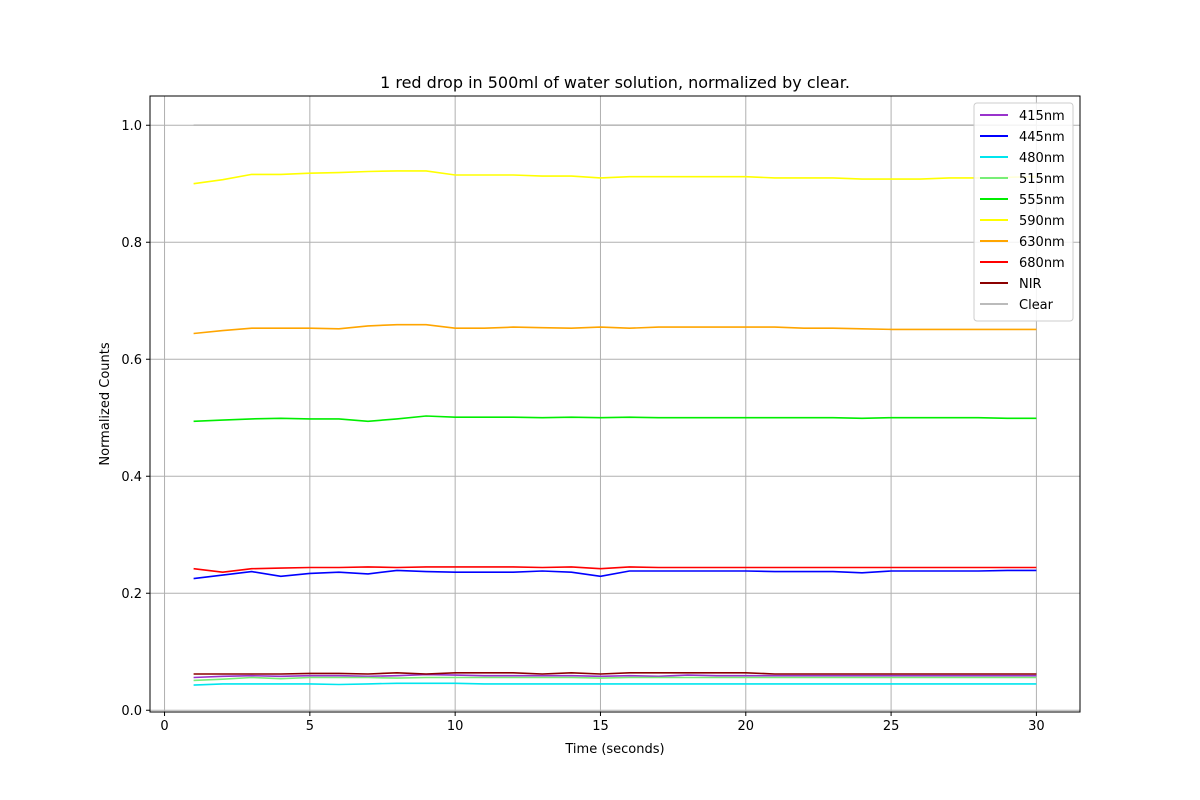 This screenshot has width=1200, height=800. I want to click on legend-item: 590nm, so click(1022, 221).